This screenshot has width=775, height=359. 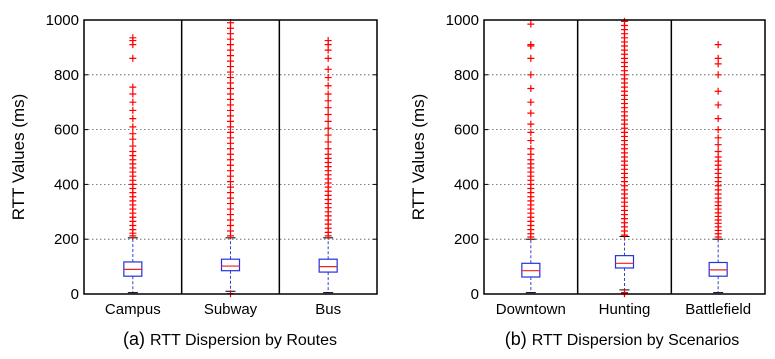 I want to click on caption: (a) RTT Dispersion by Routes, so click(x=230, y=339).